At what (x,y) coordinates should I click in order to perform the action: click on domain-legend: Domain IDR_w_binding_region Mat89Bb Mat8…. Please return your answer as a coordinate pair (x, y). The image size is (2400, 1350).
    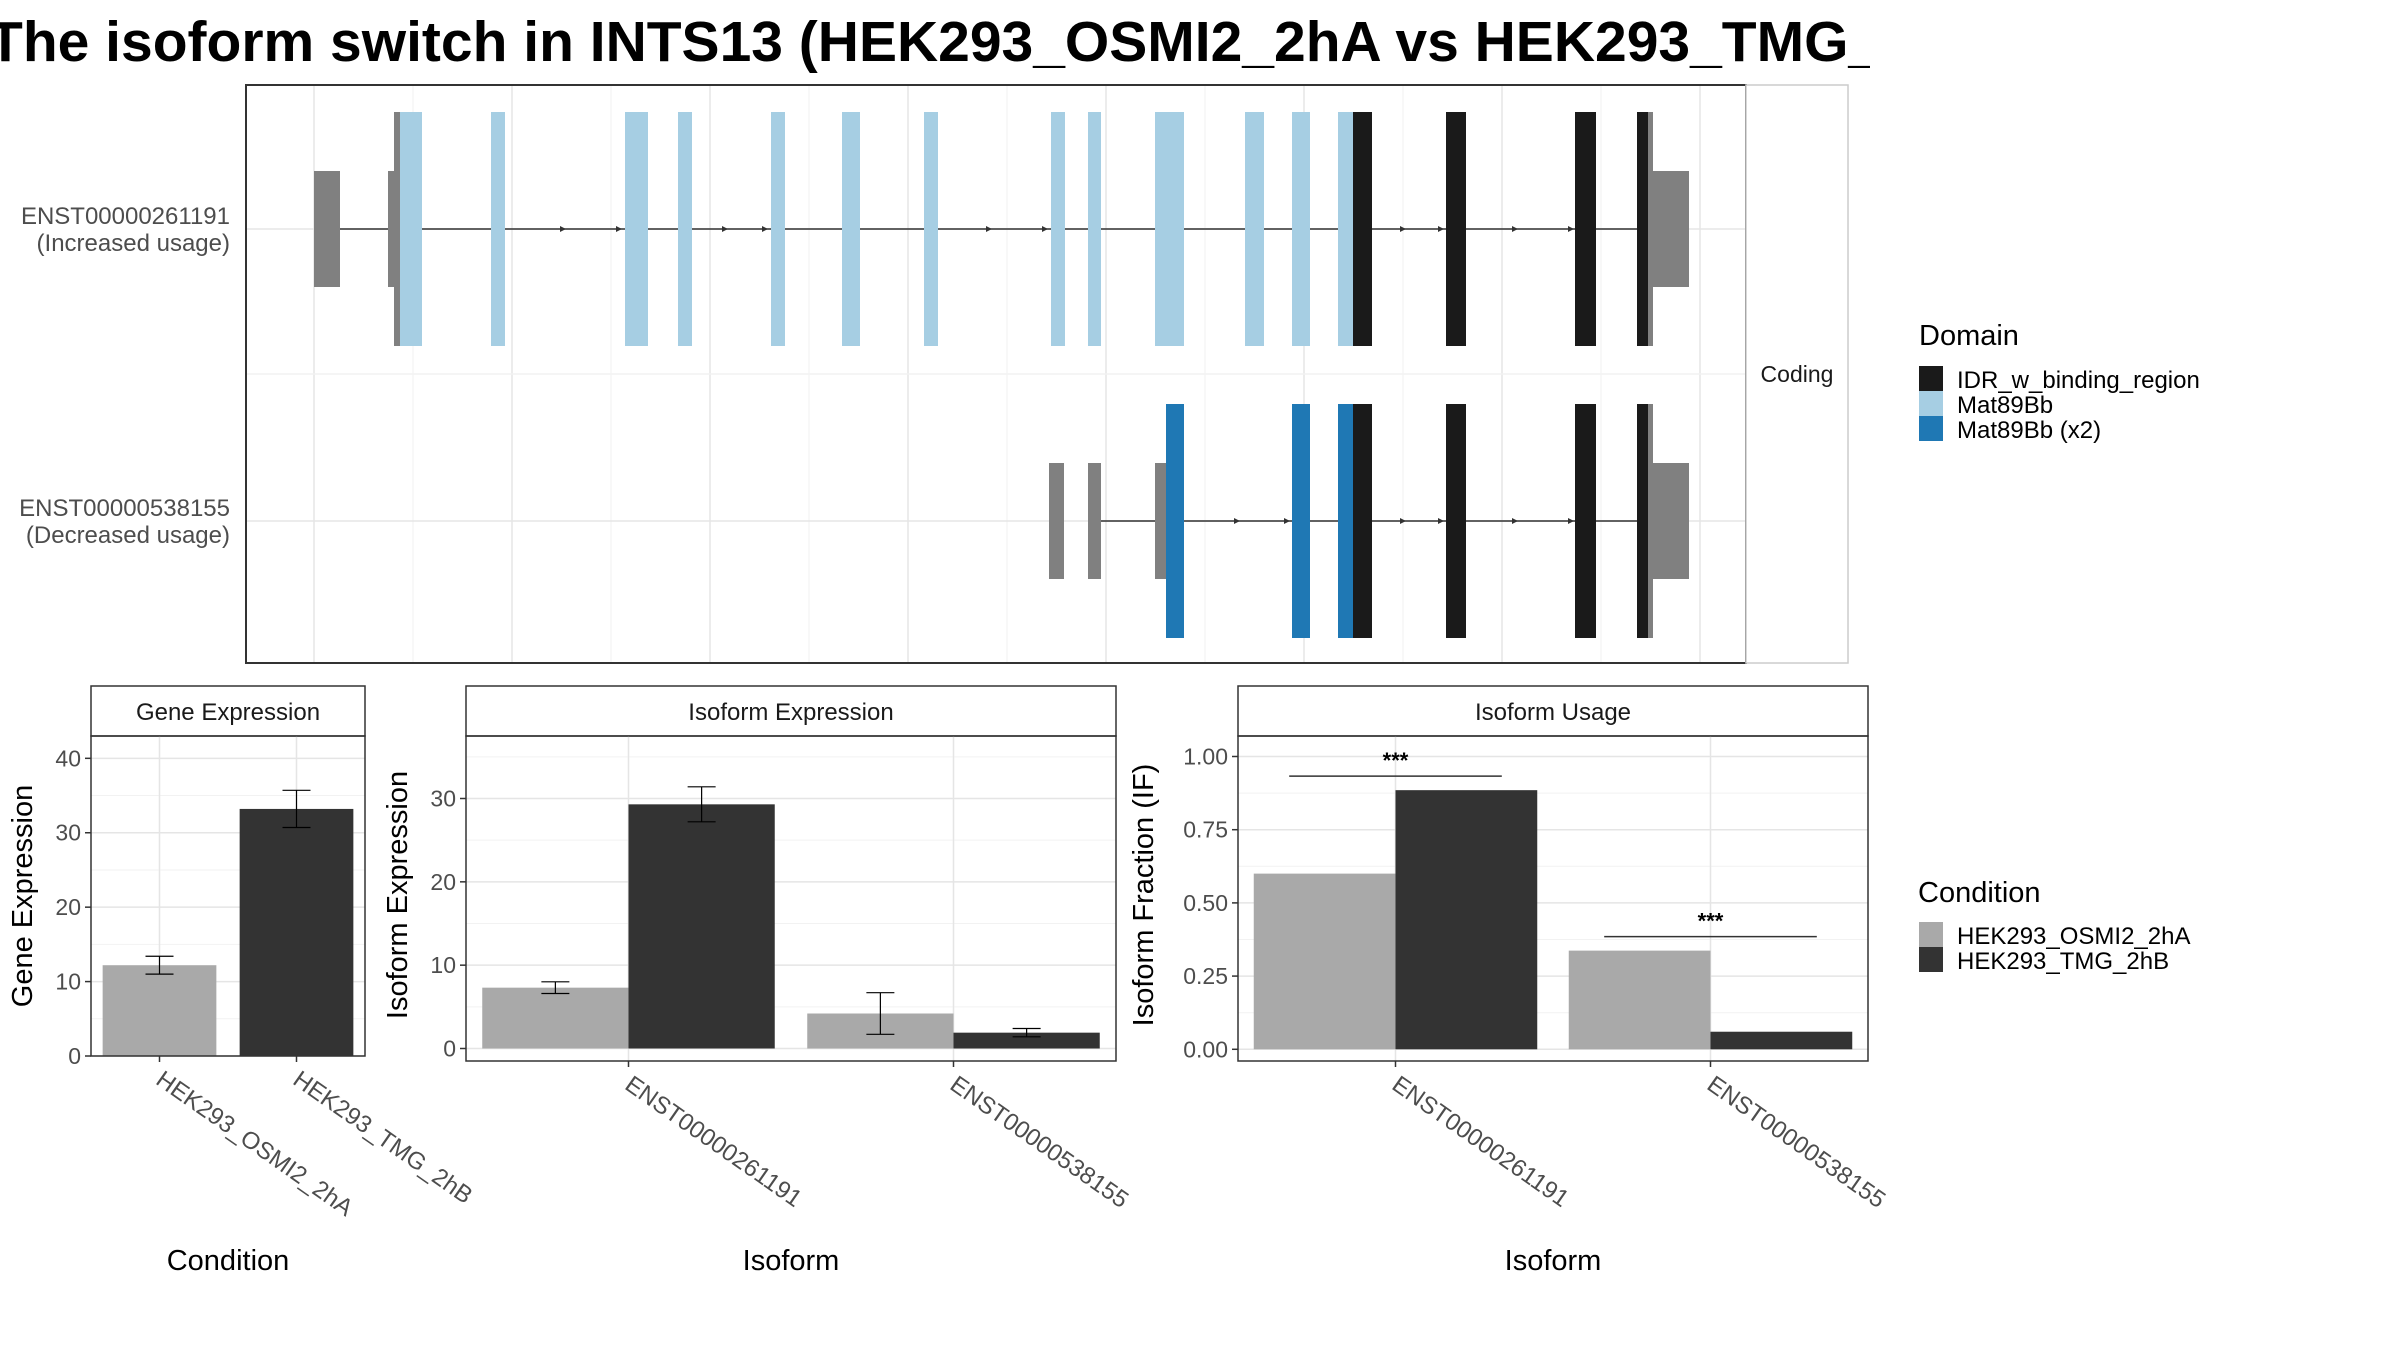
    Looking at the image, I should click on (2059, 382).